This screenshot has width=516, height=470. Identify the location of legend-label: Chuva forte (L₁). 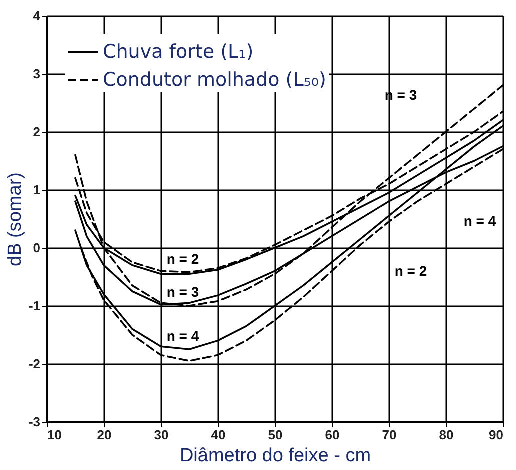
(178, 52).